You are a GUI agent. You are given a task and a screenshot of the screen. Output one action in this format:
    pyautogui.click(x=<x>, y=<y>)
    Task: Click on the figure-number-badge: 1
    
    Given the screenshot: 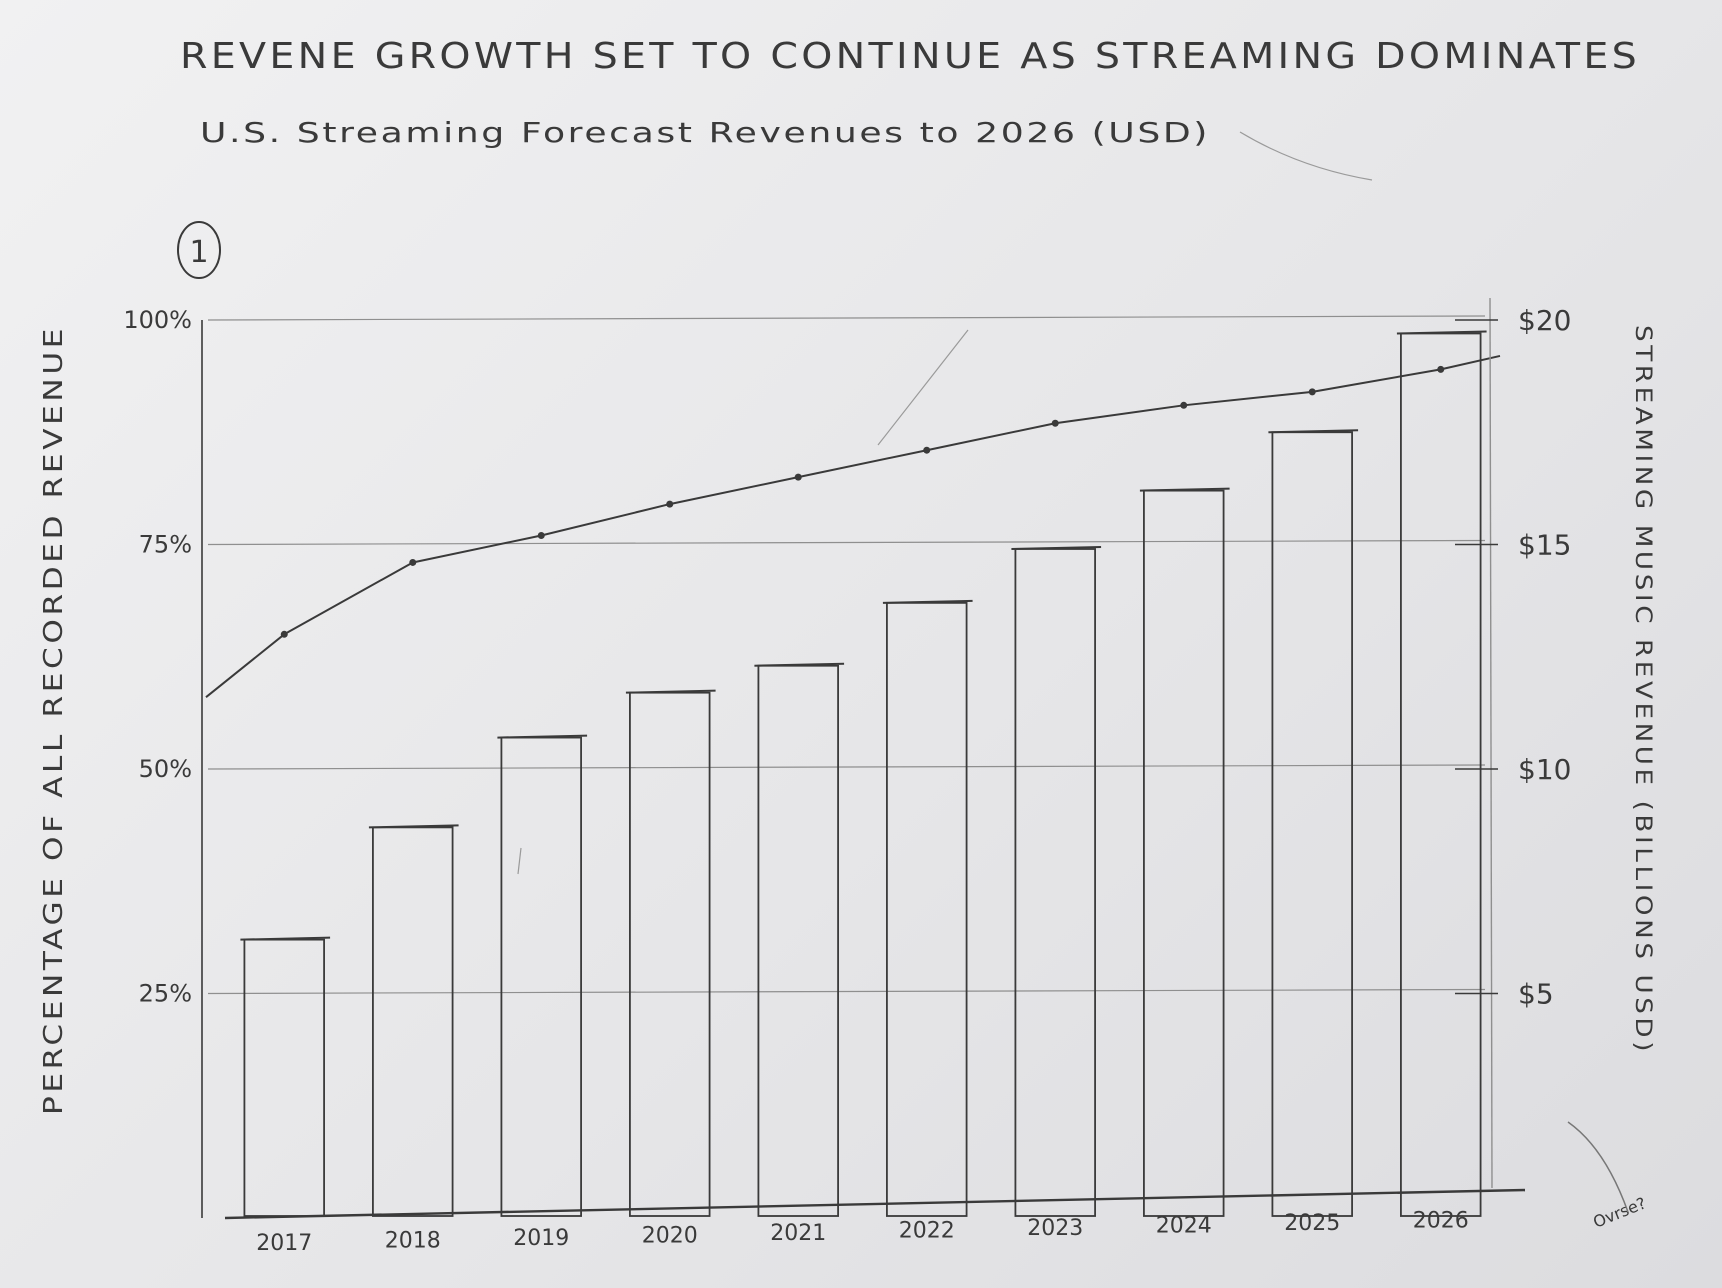 What is the action you would take?
    pyautogui.click(x=199, y=250)
    